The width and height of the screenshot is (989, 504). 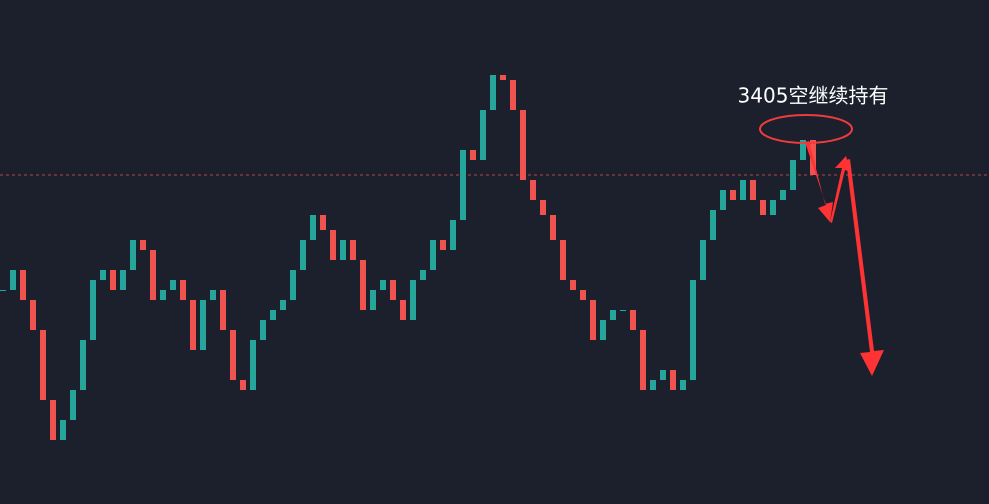 What do you see at coordinates (813, 96) in the screenshot?
I see `annotation: 3405空继续持有` at bounding box center [813, 96].